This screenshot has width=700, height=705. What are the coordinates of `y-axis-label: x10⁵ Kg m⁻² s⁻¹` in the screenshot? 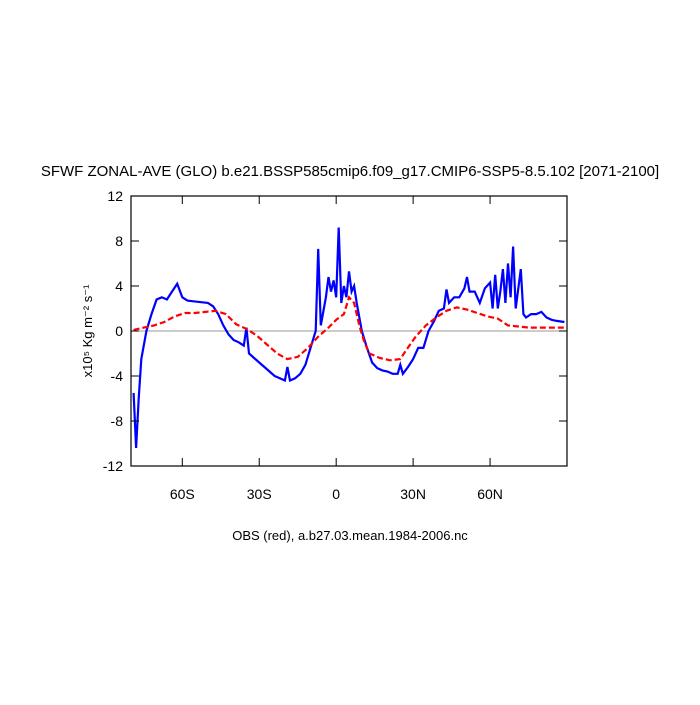 It's located at (87, 330).